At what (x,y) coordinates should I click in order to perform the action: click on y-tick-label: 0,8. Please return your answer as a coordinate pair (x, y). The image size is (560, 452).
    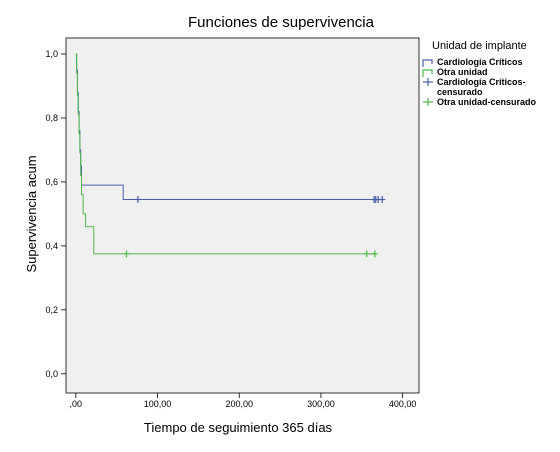
    Looking at the image, I should click on (51, 118).